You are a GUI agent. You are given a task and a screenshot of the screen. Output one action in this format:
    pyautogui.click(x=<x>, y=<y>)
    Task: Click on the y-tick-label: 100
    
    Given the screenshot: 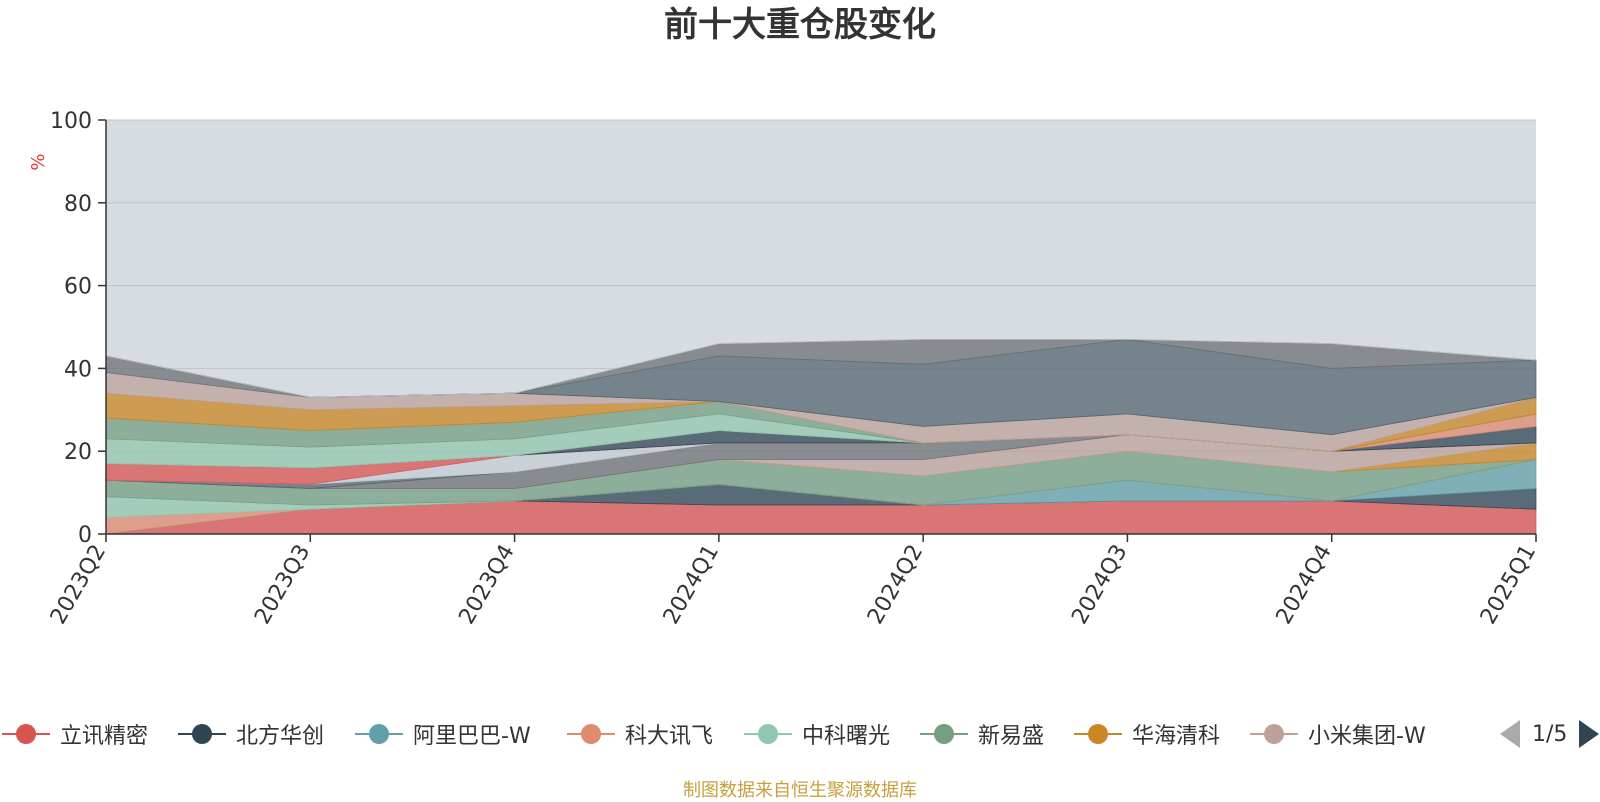 What is the action you would take?
    pyautogui.click(x=71, y=121)
    